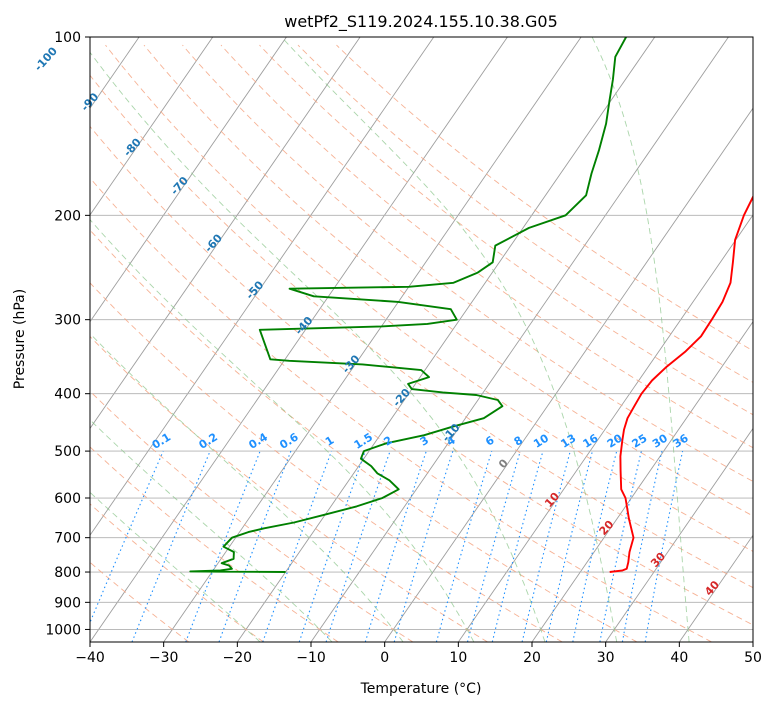 The image size is (775, 713). I want to click on y-axis-label: Pressure (hPa), so click(20, 339).